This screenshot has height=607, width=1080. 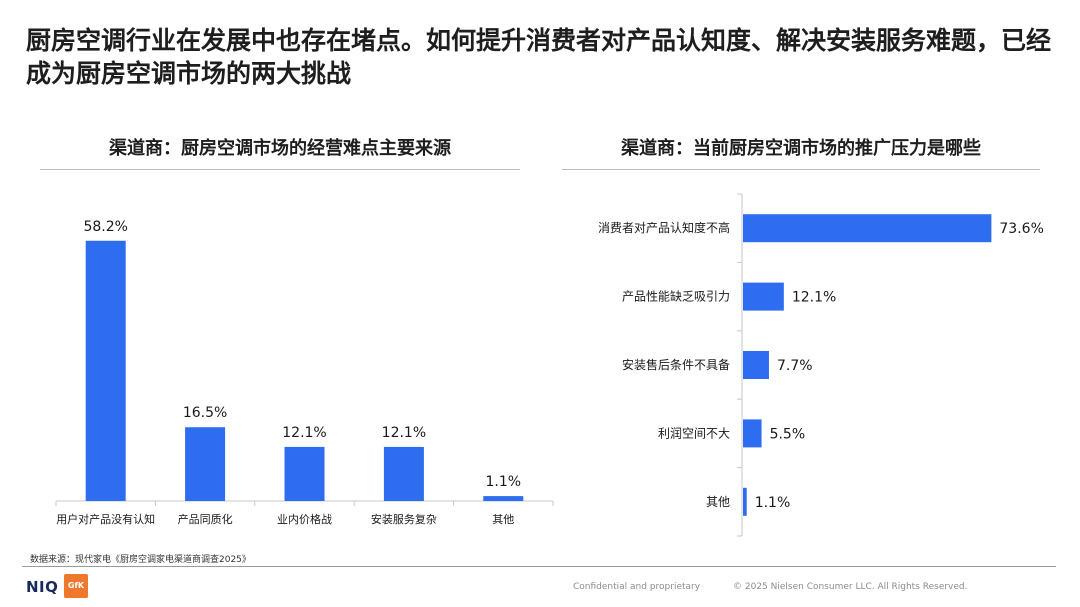 I want to click on right-category-label: 利润空间不大, so click(x=694, y=433).